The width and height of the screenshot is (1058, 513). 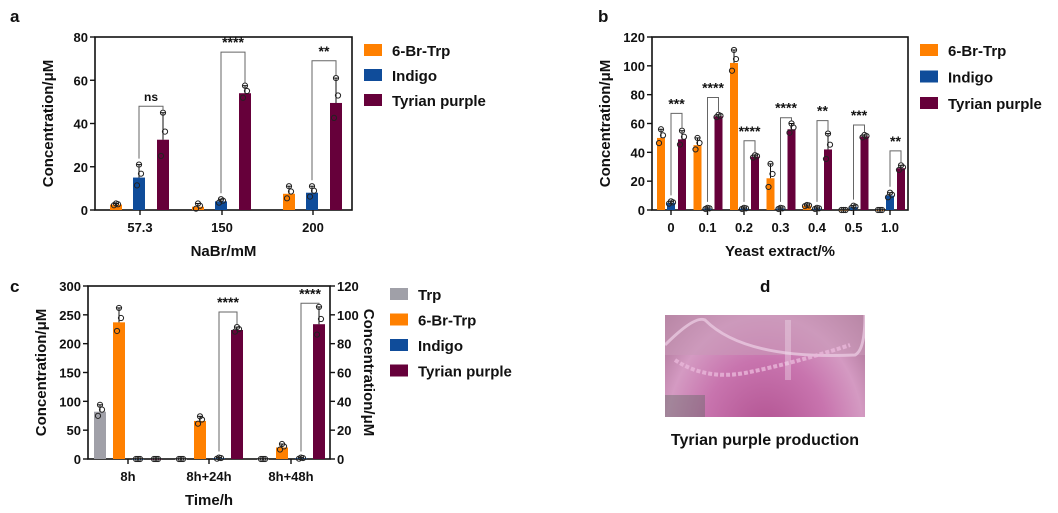 What do you see at coordinates (41, 373) in the screenshot?
I see `y-axis-label: Concentration/μM` at bounding box center [41, 373].